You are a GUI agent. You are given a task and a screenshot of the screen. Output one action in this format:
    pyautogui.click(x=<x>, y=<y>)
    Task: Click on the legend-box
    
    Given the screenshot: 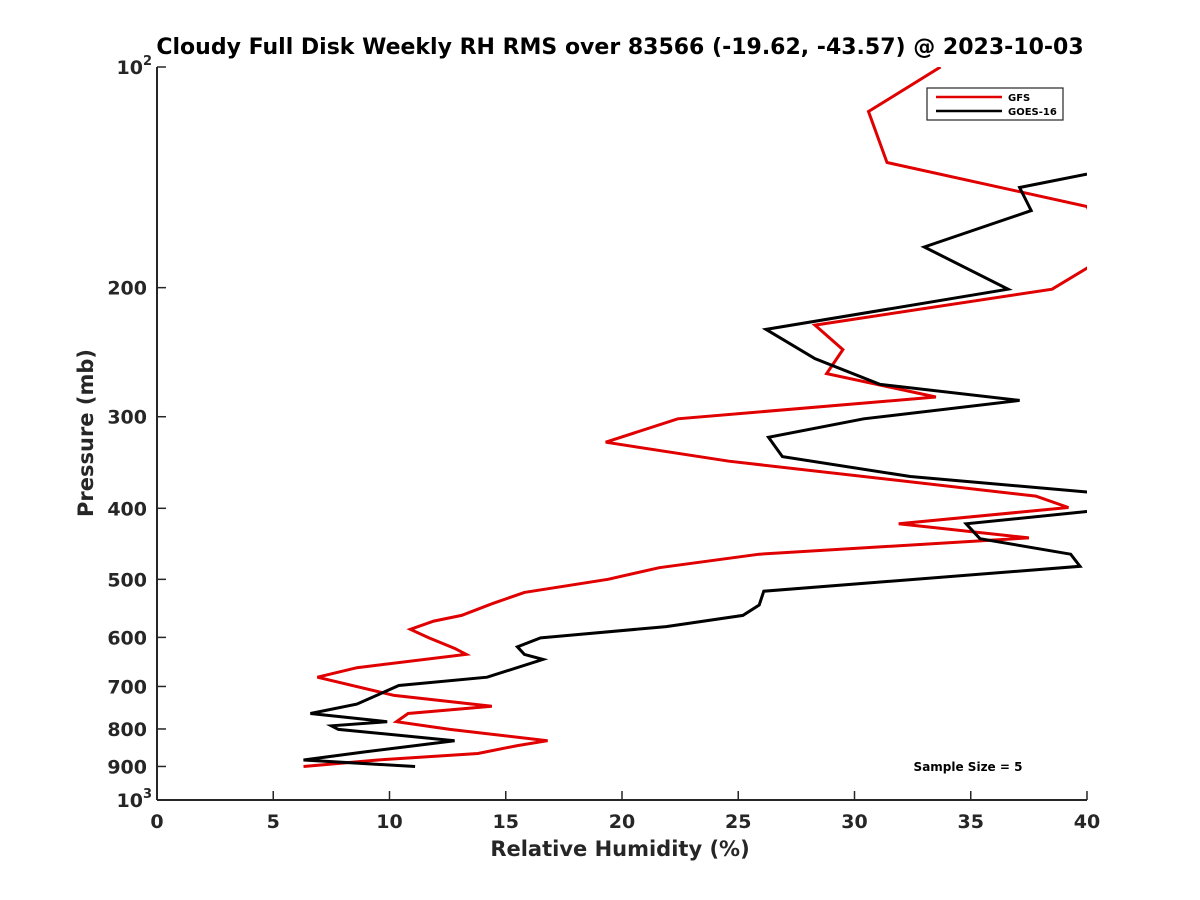 What is the action you would take?
    pyautogui.click(x=995, y=104)
    